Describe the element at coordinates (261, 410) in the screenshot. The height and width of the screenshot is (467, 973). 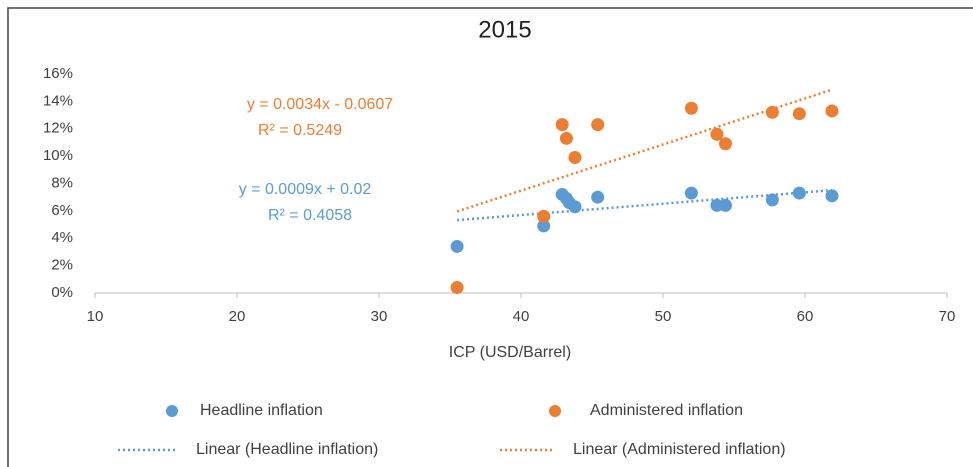
I see `legend-label: Headline inflation` at that location.